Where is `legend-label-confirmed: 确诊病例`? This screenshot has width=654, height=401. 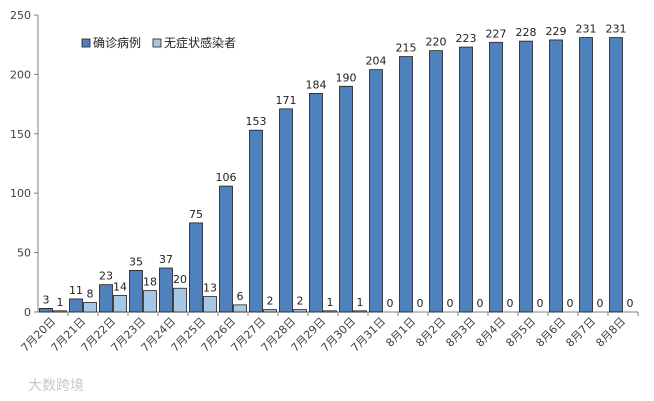 legend-label-confirmed: 确诊病例 is located at coordinates (117, 42).